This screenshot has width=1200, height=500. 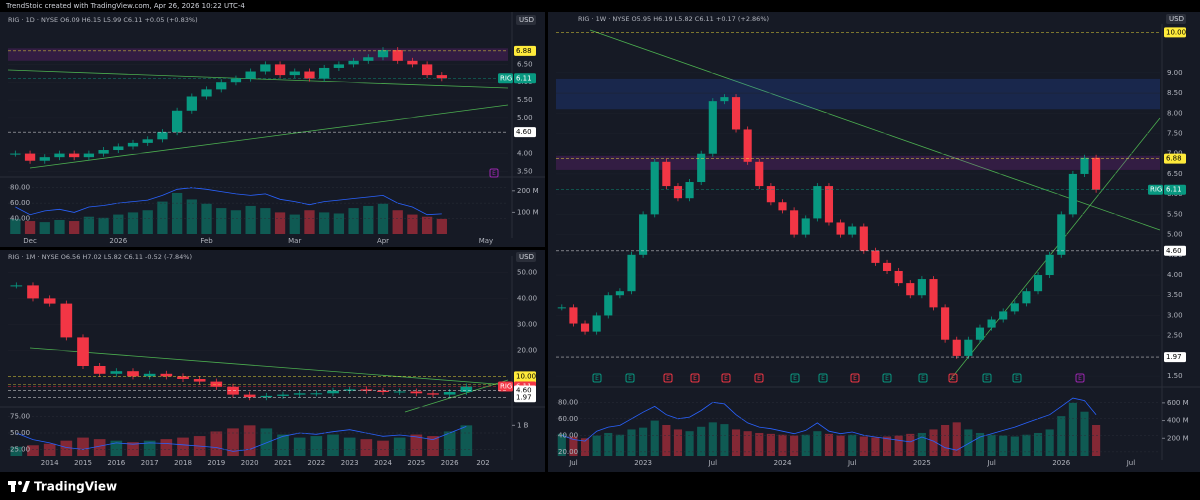 I want to click on x-tick-label: 2023, so click(x=350, y=463).